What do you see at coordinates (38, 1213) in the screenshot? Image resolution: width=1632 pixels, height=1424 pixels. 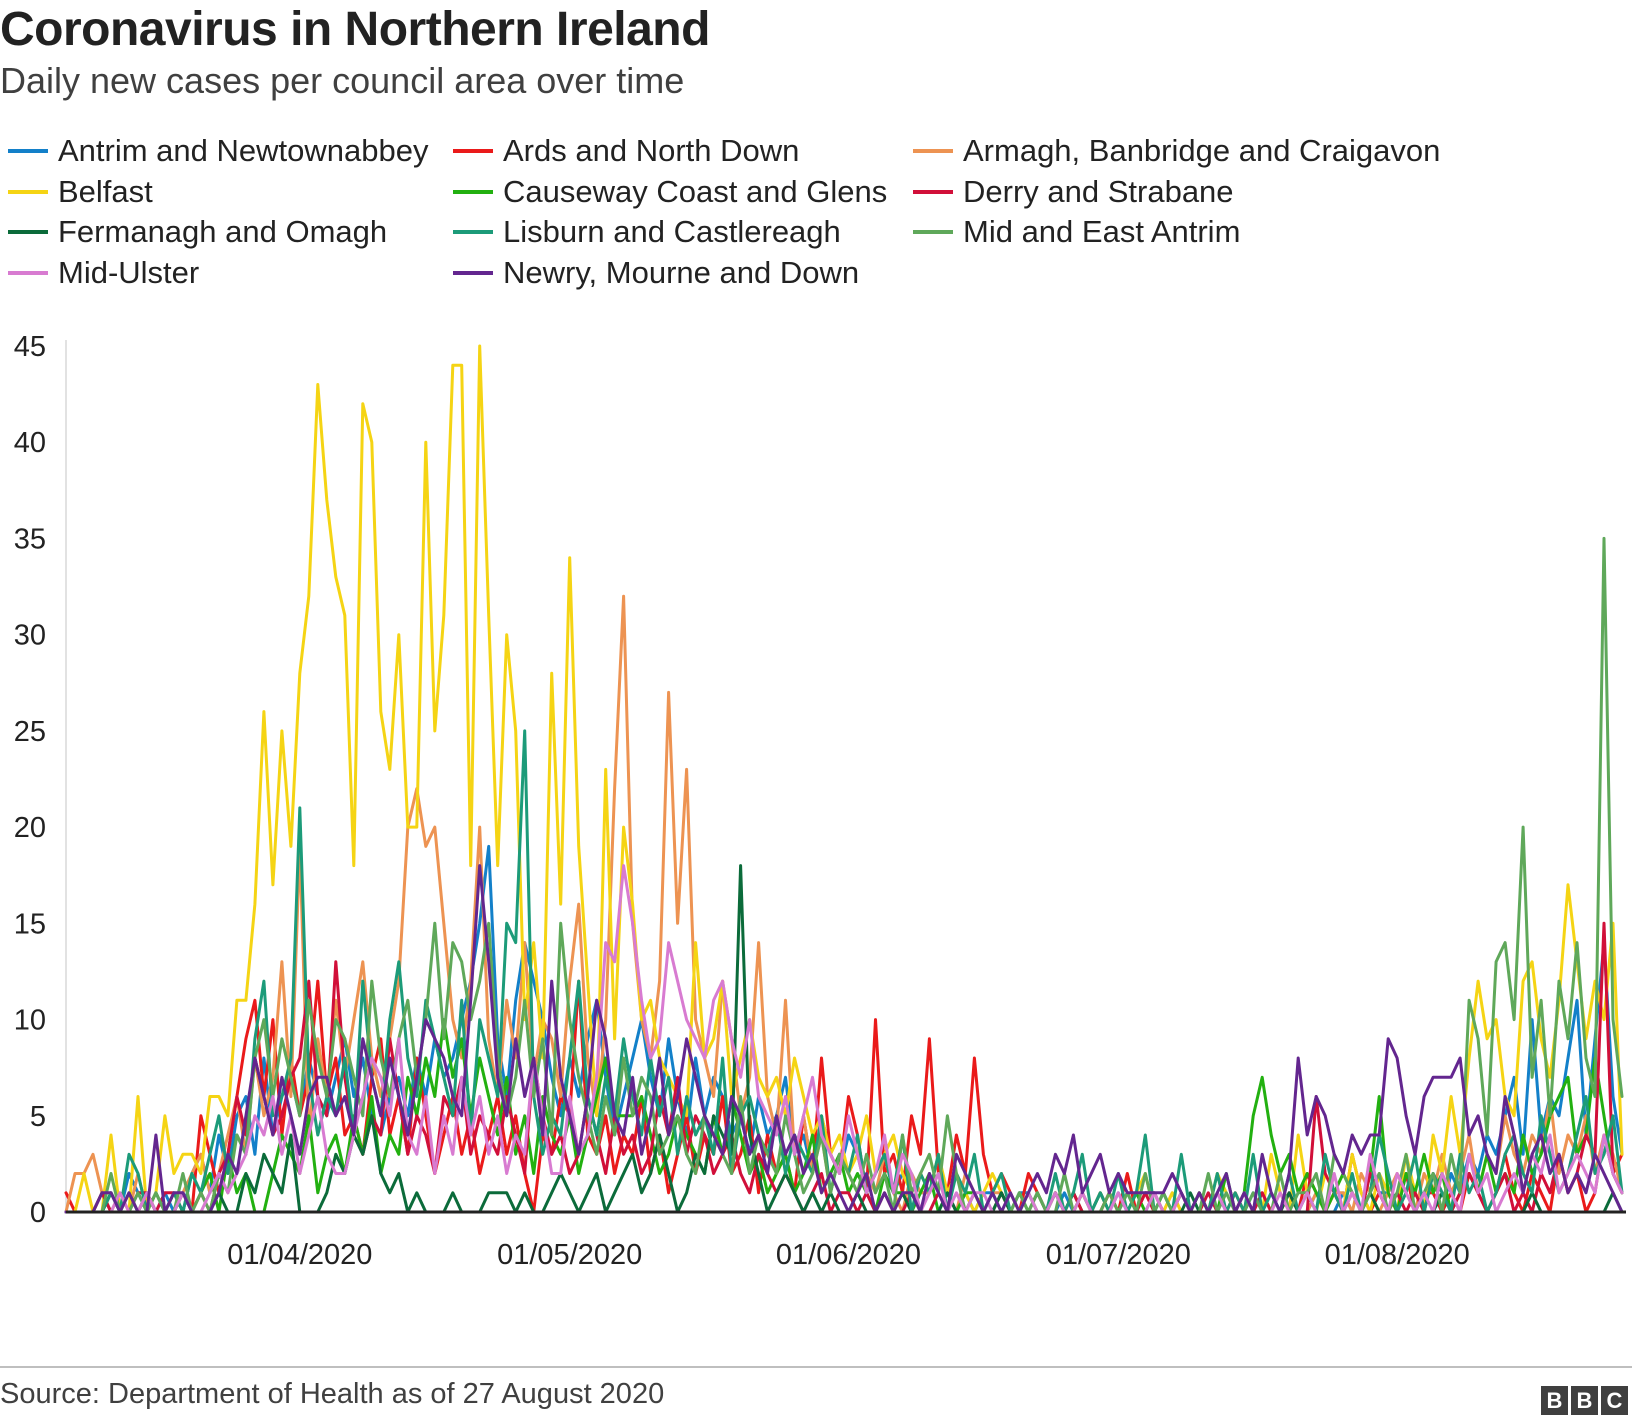 I see `y-tick-label: 0` at bounding box center [38, 1213].